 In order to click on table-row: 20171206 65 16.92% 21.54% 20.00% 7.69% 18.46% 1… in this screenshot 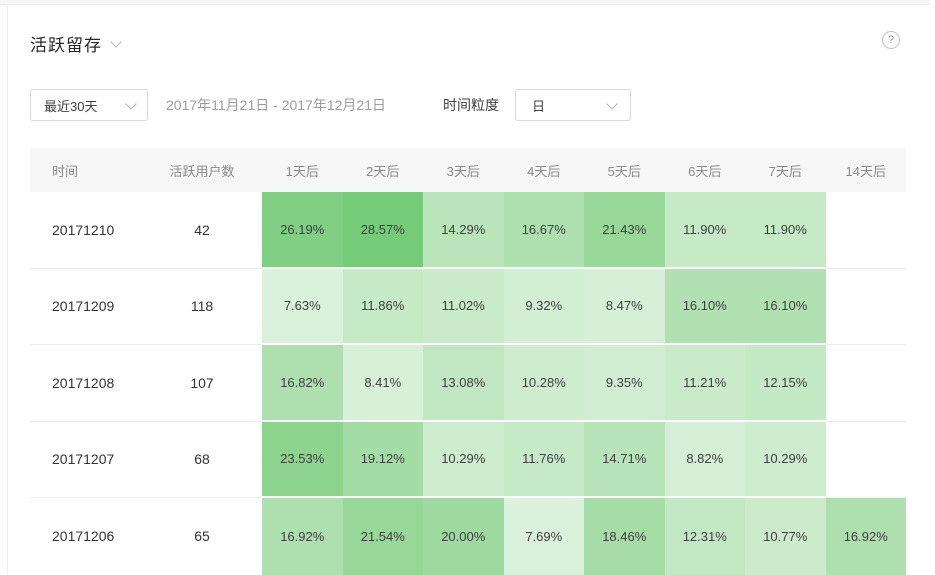, I will do `click(468, 536)`.